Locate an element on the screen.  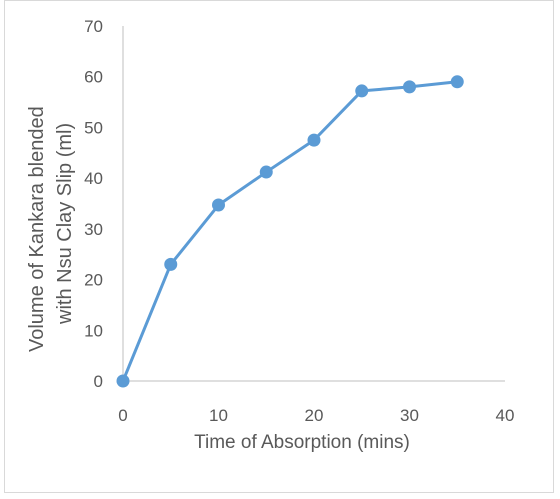
y-axis-title-line-2: with Nsu Clay Slip (ml) is located at coordinates (65, 224).